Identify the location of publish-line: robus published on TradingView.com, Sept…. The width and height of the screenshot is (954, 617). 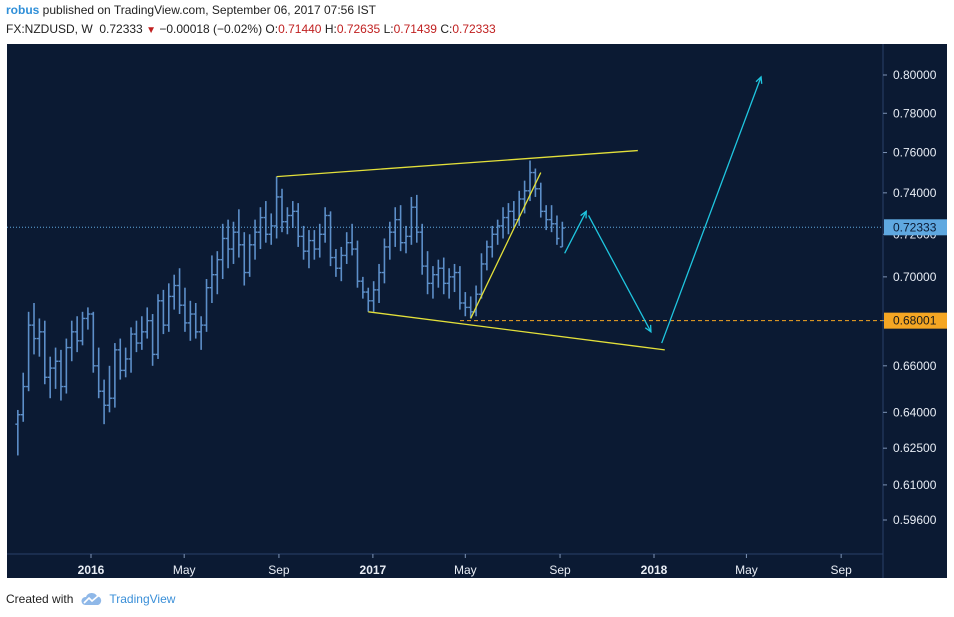
(191, 10).